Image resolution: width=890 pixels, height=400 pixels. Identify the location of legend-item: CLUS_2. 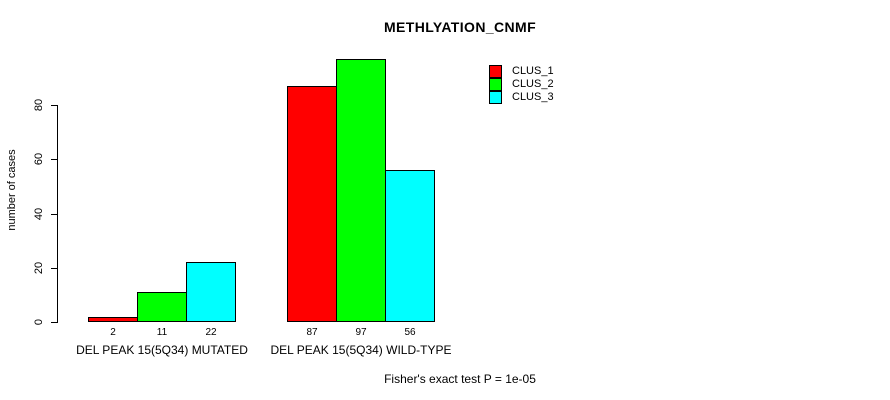
(521, 84).